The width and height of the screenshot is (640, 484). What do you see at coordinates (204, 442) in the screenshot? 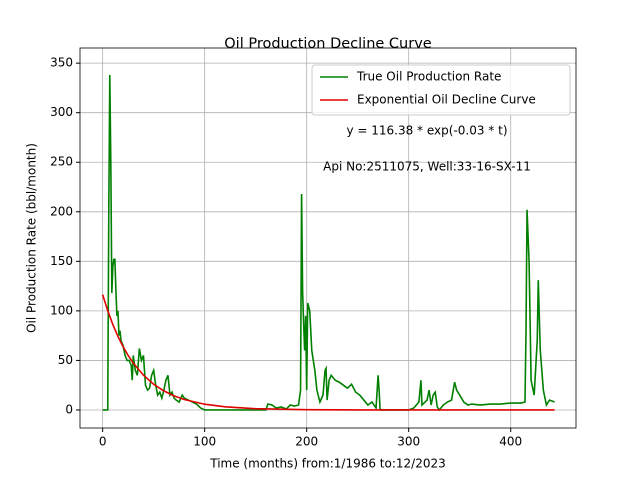
I see `x-tick-label: 100` at bounding box center [204, 442].